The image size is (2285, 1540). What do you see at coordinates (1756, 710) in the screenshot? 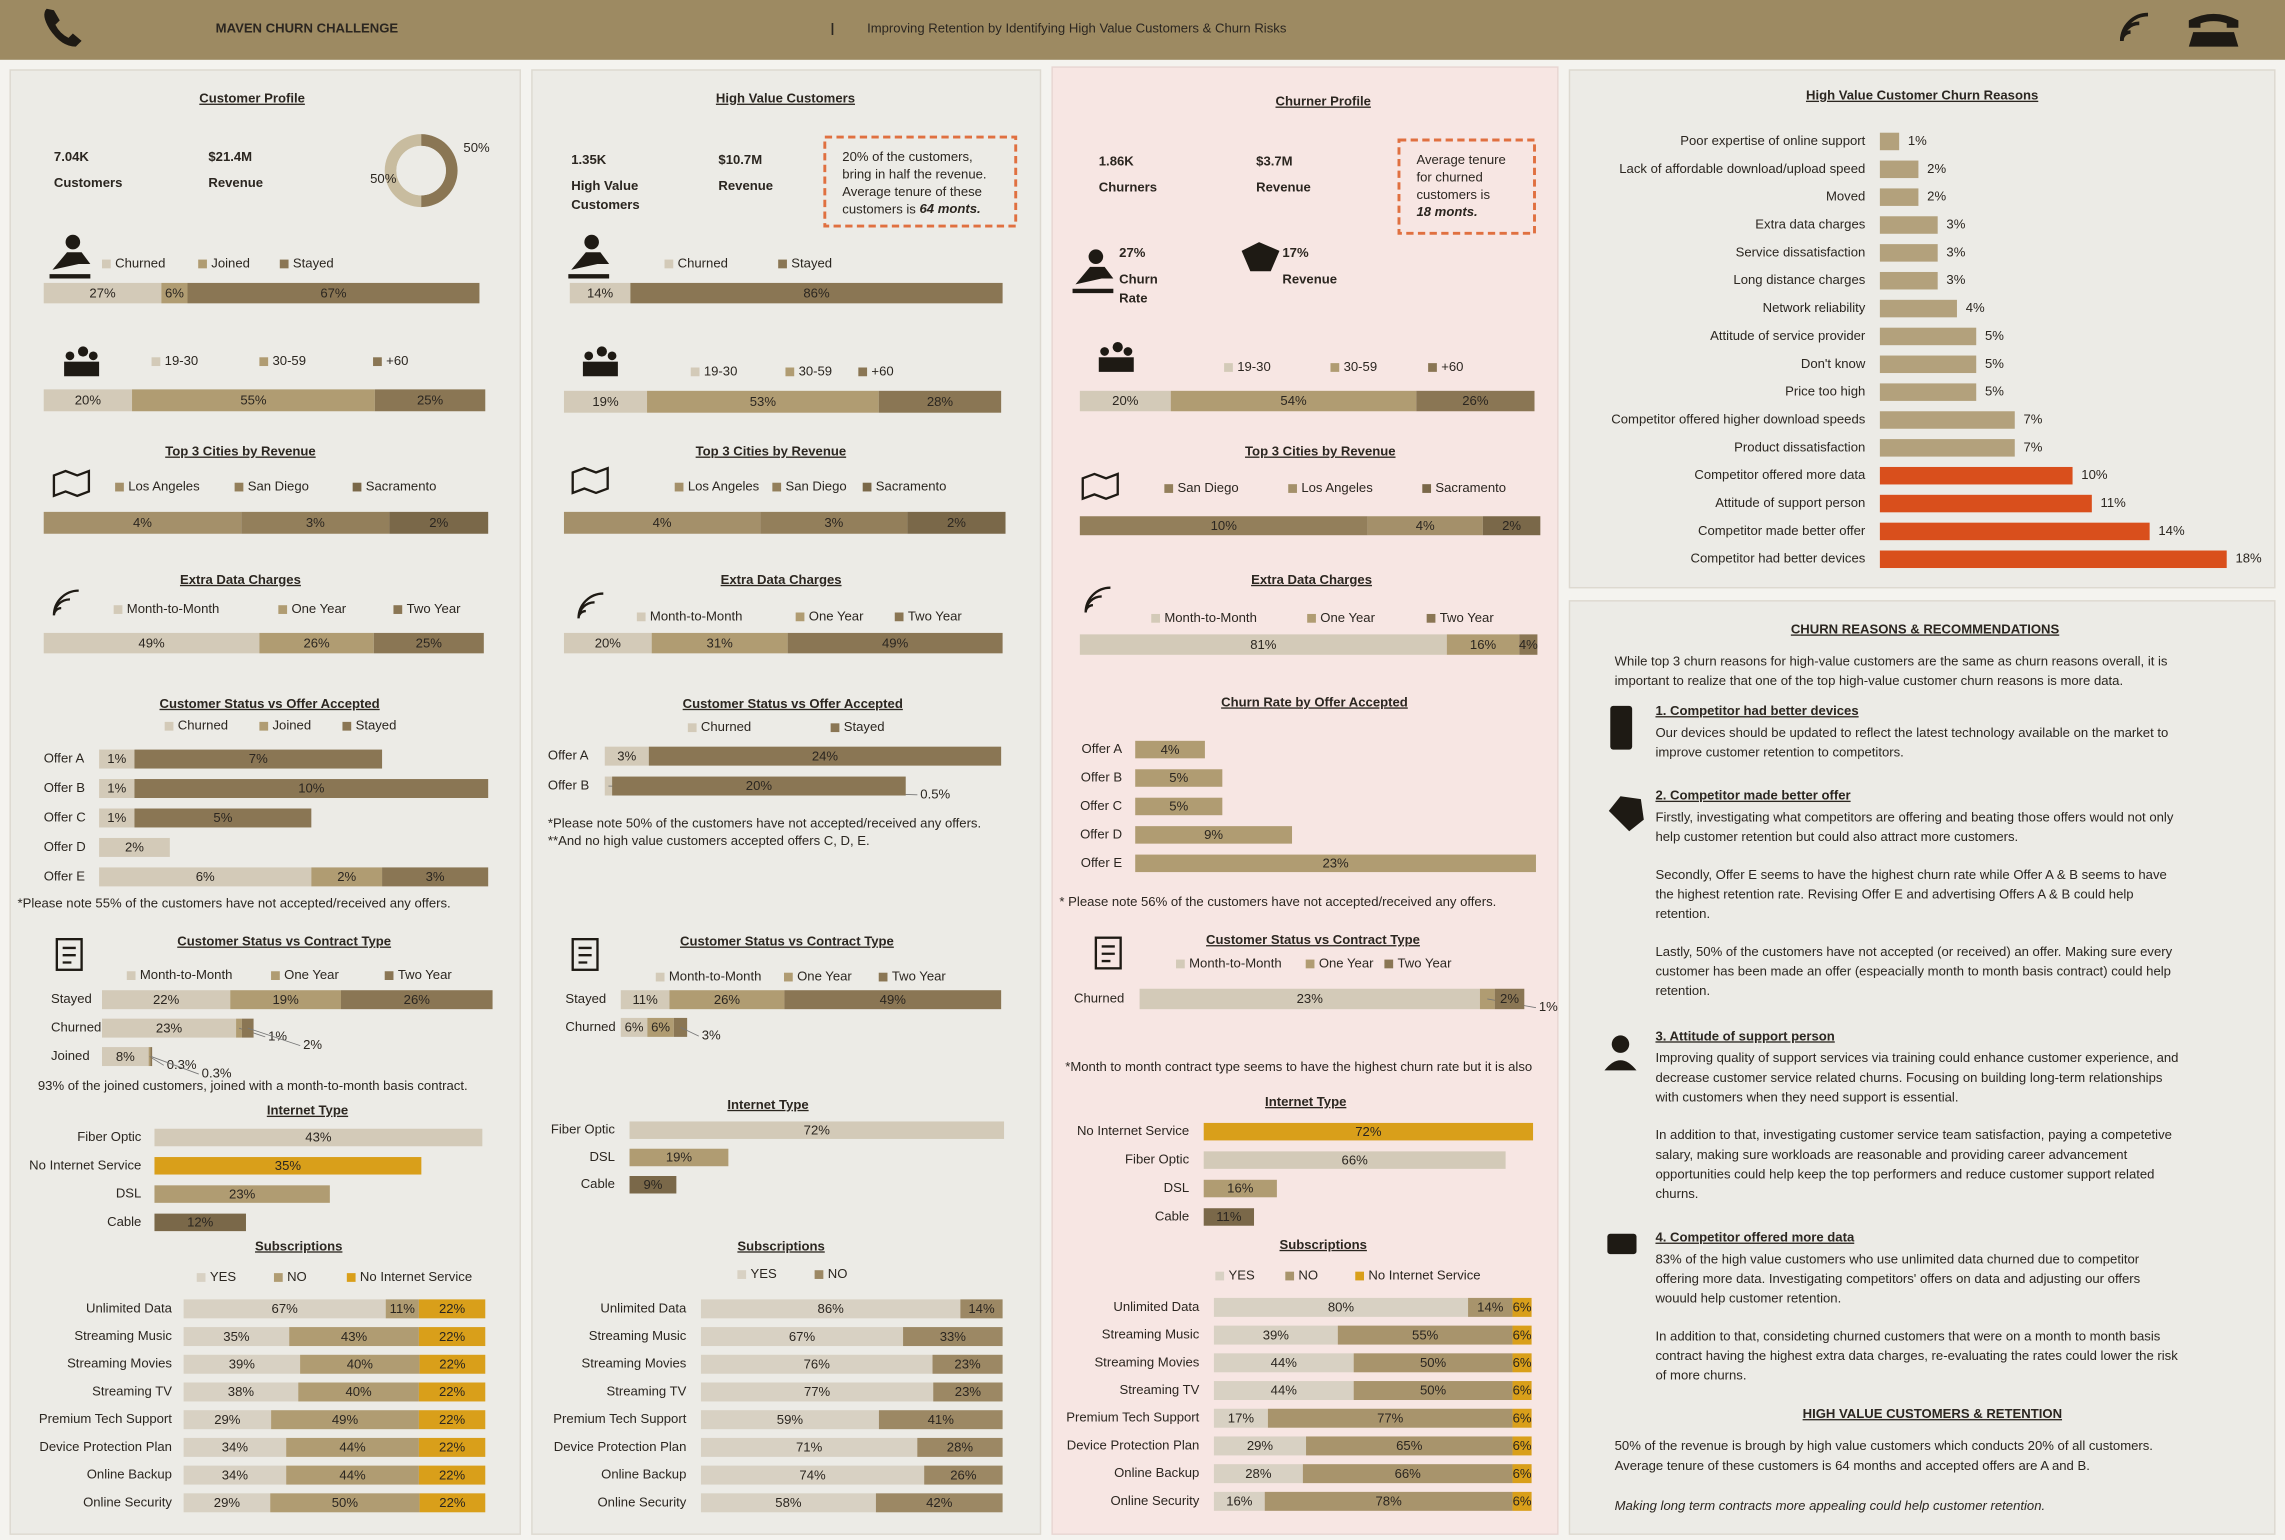
I see `recommendation-heading: 1. Competitor had better devices` at bounding box center [1756, 710].